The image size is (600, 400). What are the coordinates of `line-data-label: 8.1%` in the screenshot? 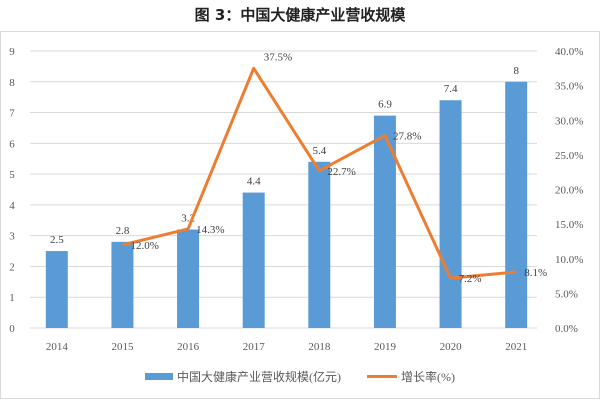 It's located at (535, 273).